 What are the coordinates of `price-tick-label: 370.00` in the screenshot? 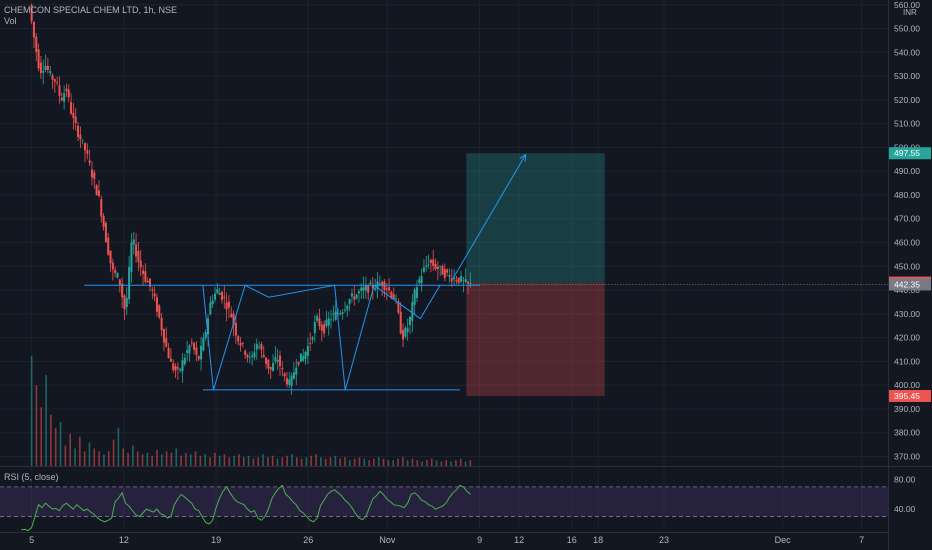 It's located at (907, 456).